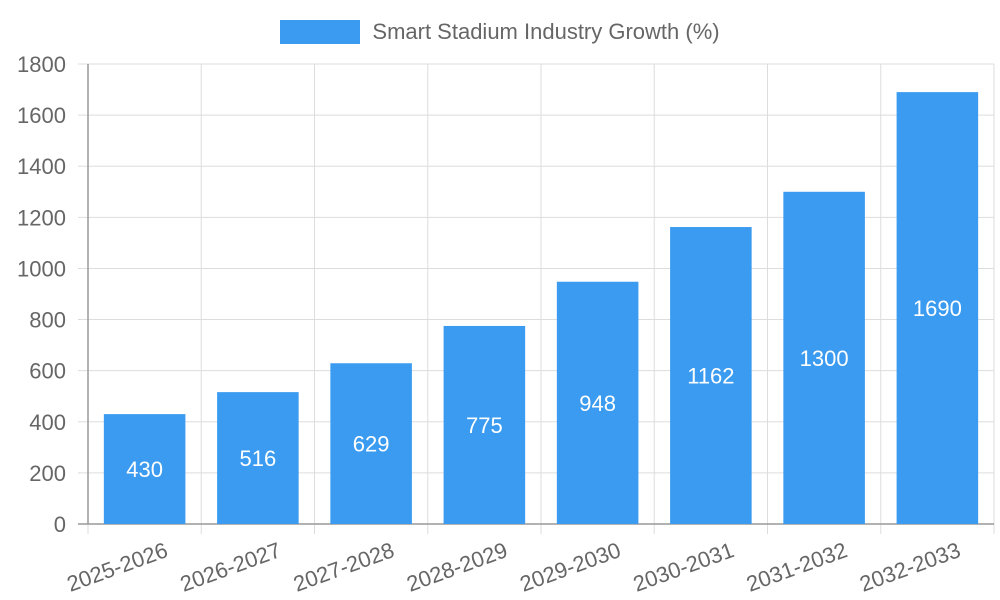 This screenshot has height=600, width=1000. I want to click on x-tick-label: 2027-2028, so click(343, 566).